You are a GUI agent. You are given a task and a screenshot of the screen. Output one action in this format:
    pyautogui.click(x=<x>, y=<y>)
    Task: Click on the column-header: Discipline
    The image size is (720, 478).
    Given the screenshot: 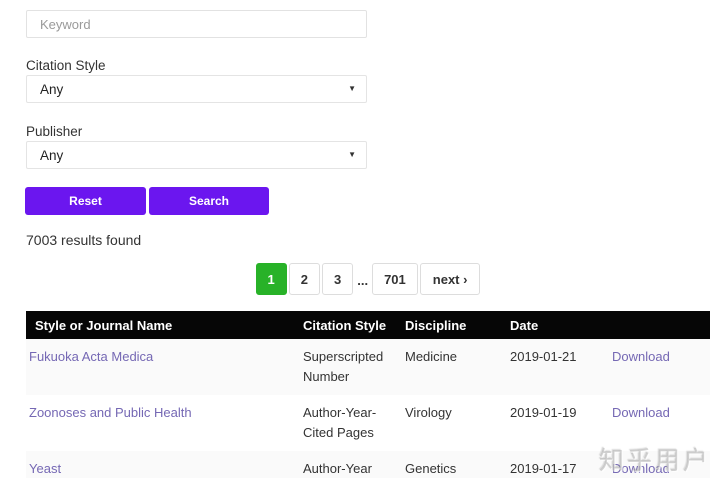 What is the action you would take?
    pyautogui.click(x=457, y=325)
    